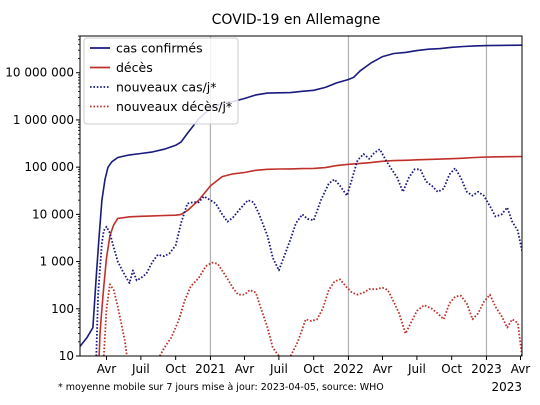 Image resolution: width=540 pixels, height=405 pixels. What do you see at coordinates (174, 106) in the screenshot?
I see `legend-label-3: nouveaux décès/j*` at bounding box center [174, 106].